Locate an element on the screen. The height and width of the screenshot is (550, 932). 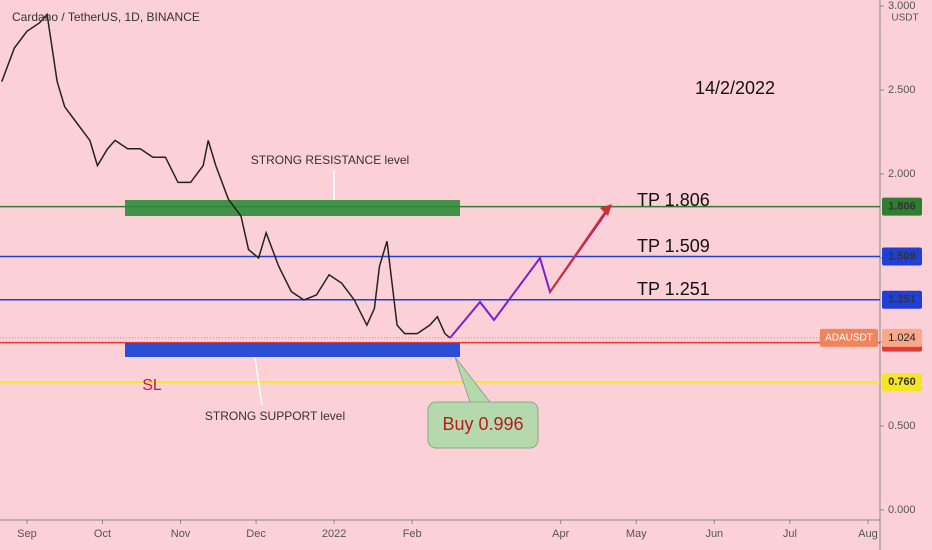
x-tick-label: Apr is located at coordinates (560, 534).